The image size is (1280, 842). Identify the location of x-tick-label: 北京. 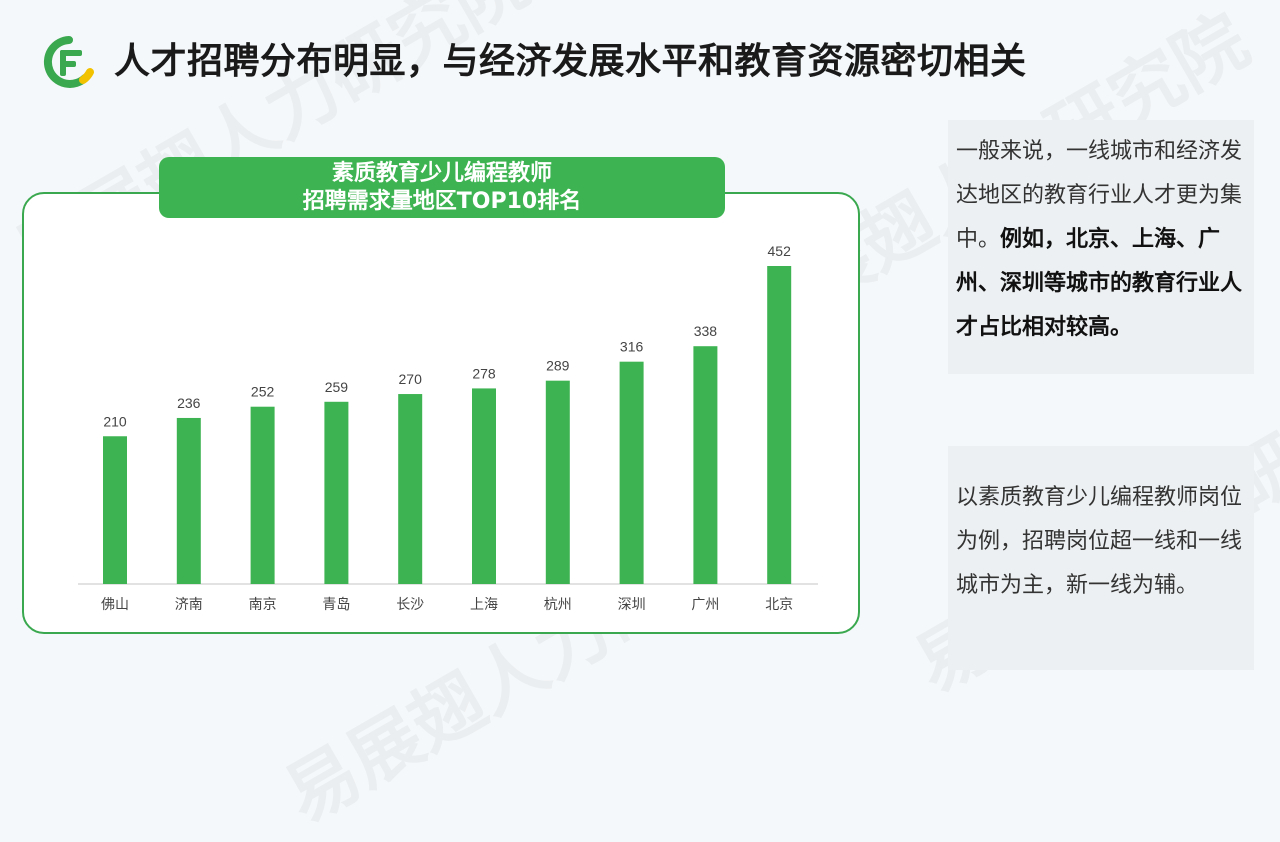
(779, 605).